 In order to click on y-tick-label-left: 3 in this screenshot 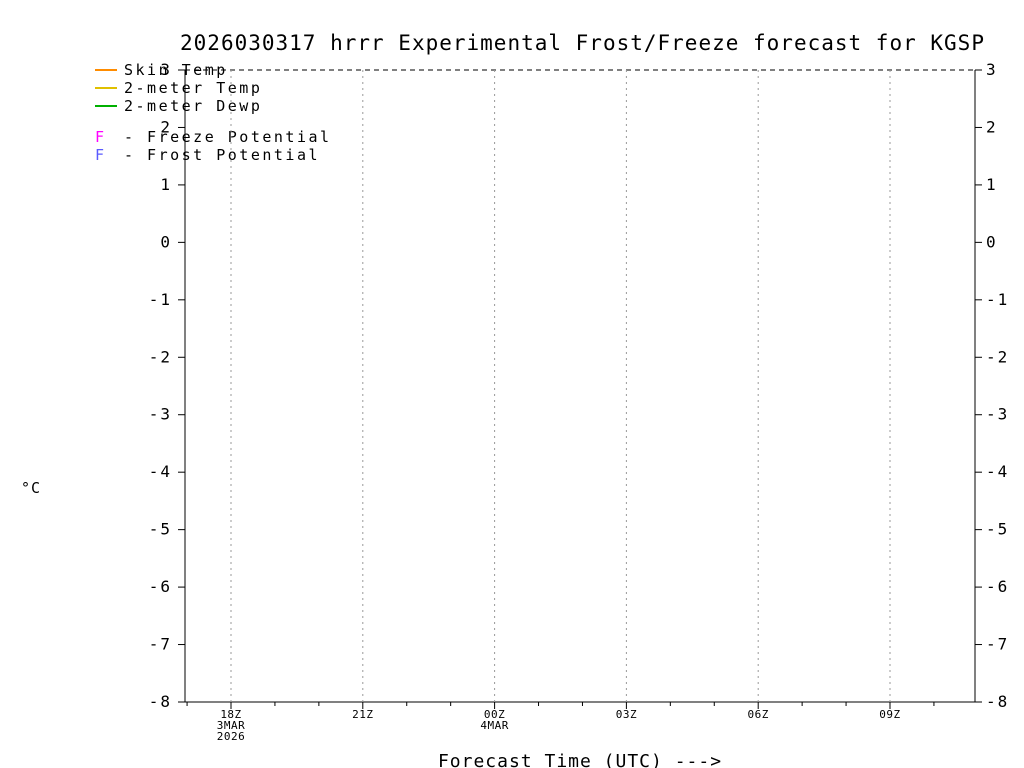, I will do `click(166, 69)`.